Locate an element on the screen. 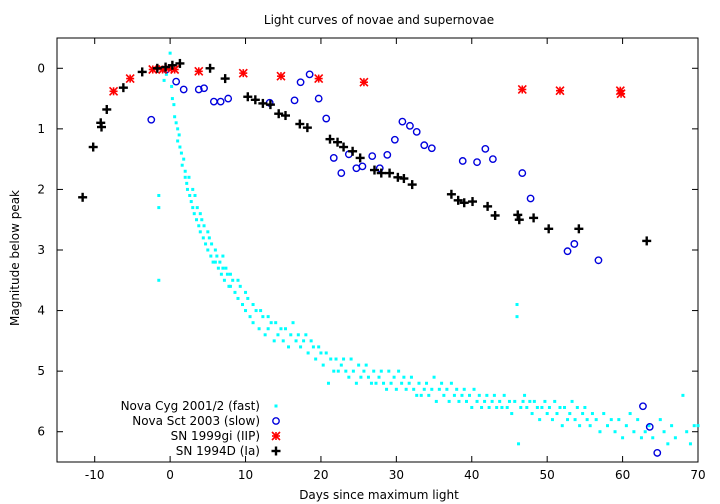 The width and height of the screenshot is (720, 504). y-tick-label: 5 is located at coordinates (41, 371).